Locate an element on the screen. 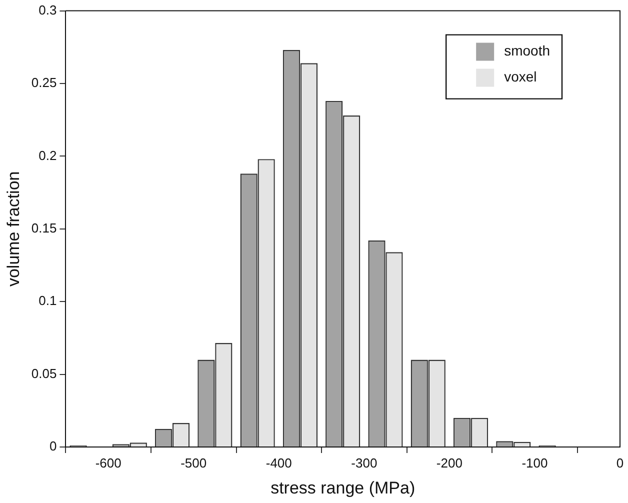 The width and height of the screenshot is (628, 503). x-tick-label: -200 is located at coordinates (449, 462).